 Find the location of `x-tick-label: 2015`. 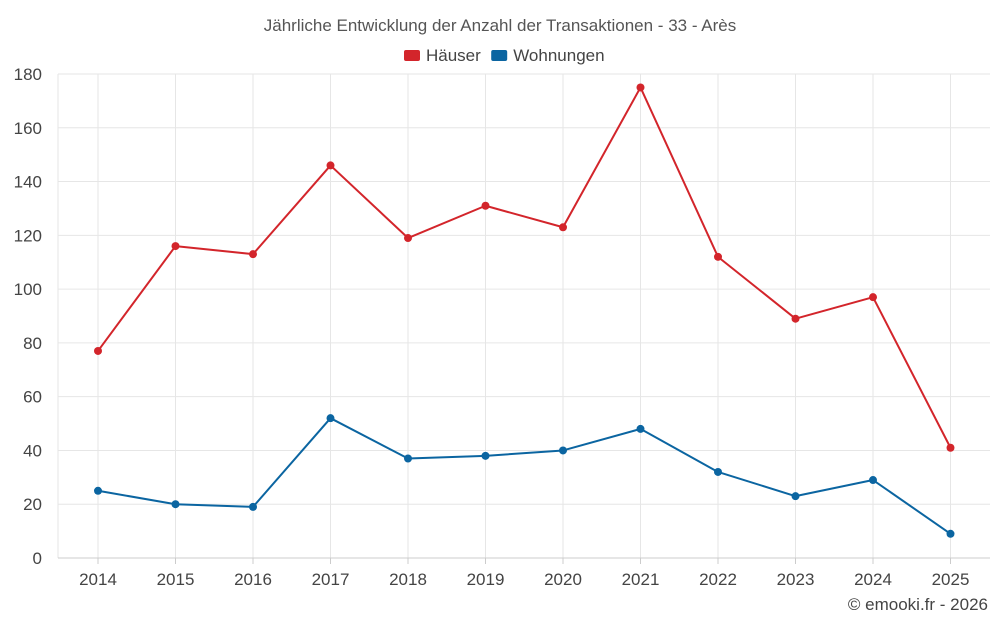

x-tick-label: 2015 is located at coordinates (176, 579).